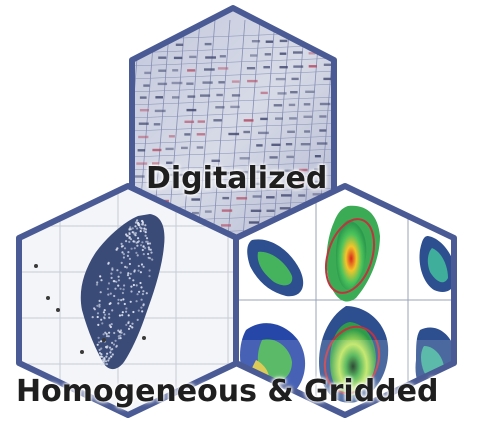  Describe the element at coordinates (237, 178) in the screenshot. I see `digitalized-label: Digitalized` at that location.